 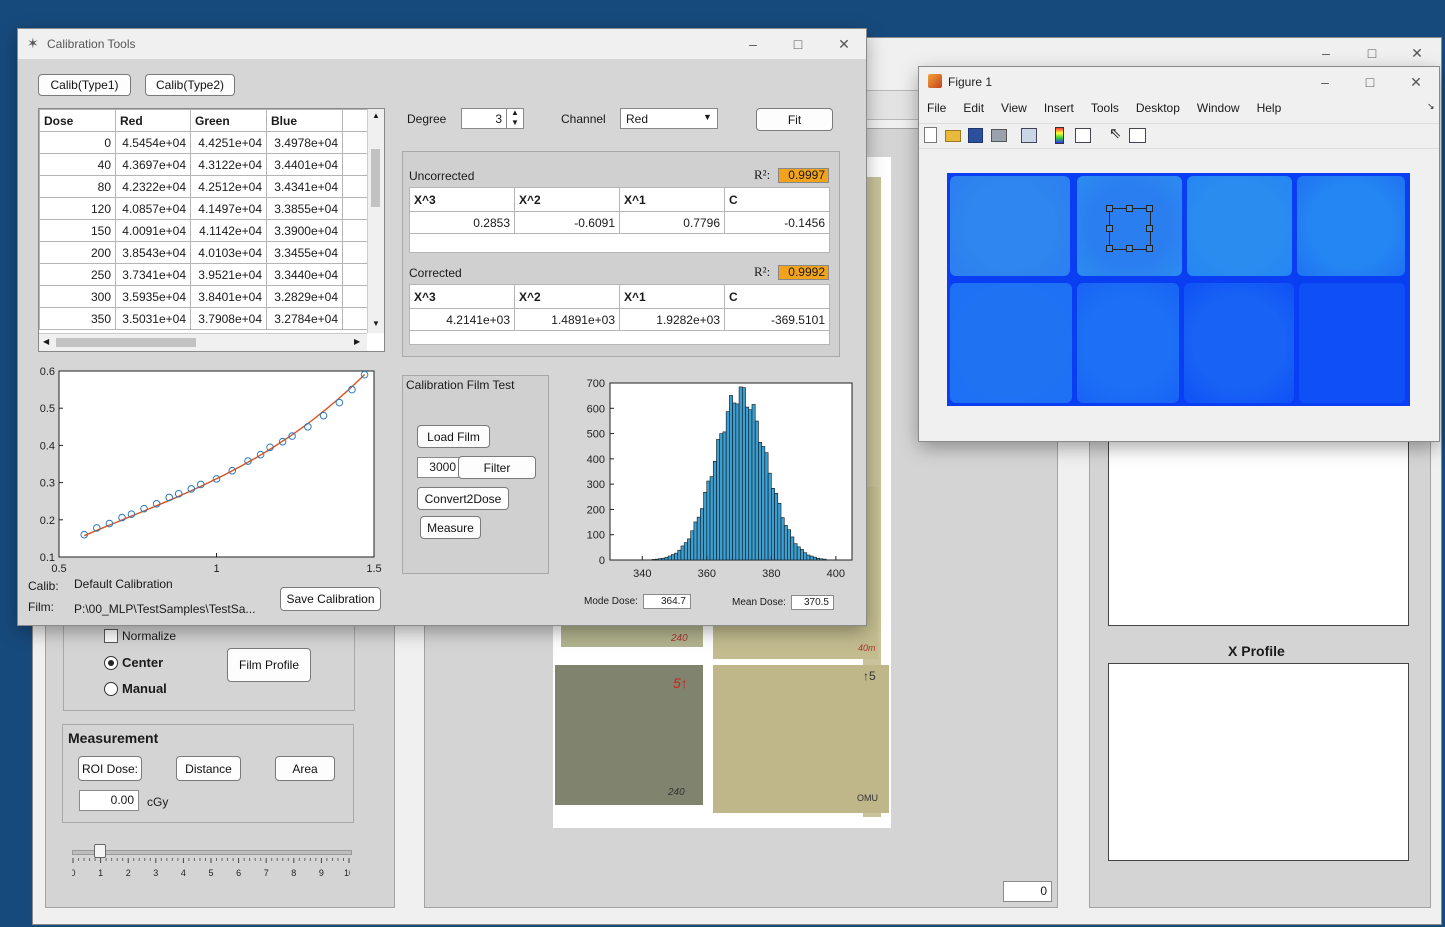 What do you see at coordinates (330, 599) in the screenshot?
I see `save-calibration-button: Save Calibration` at bounding box center [330, 599].